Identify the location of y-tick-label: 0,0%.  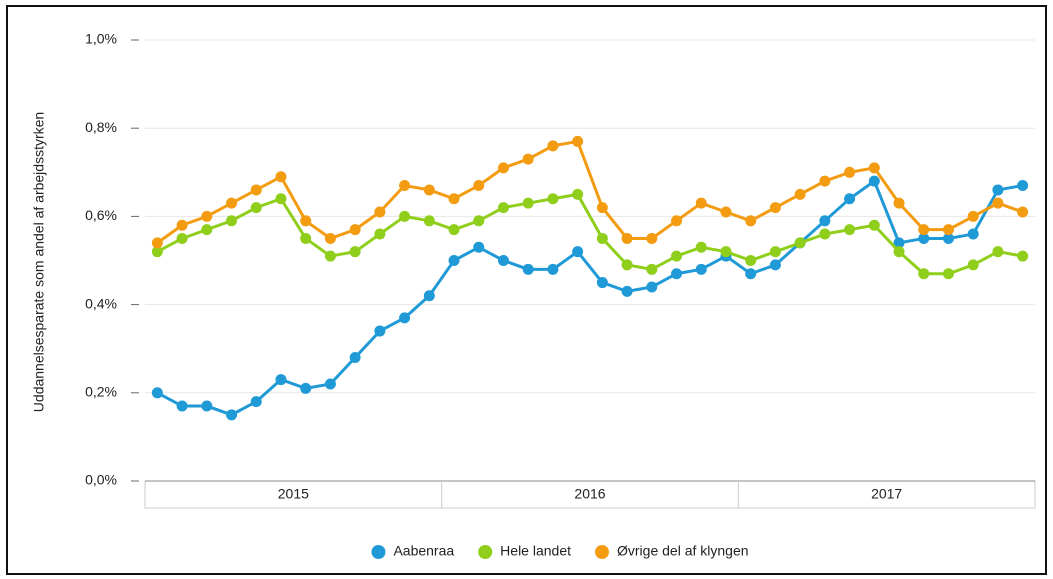
(101, 480).